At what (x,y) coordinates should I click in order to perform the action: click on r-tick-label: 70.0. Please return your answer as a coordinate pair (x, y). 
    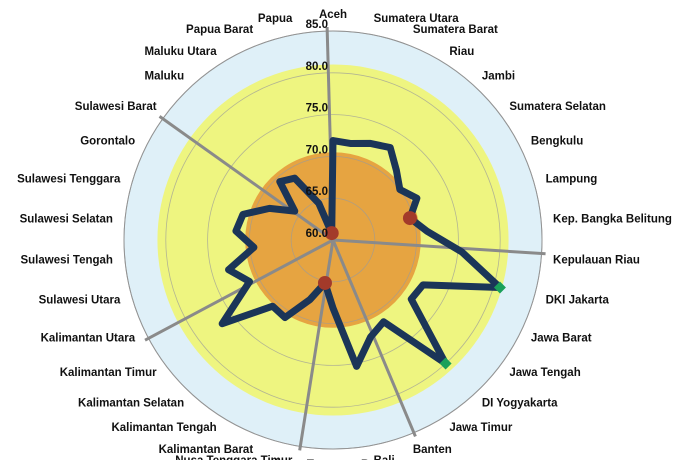
    Looking at the image, I should click on (317, 150).